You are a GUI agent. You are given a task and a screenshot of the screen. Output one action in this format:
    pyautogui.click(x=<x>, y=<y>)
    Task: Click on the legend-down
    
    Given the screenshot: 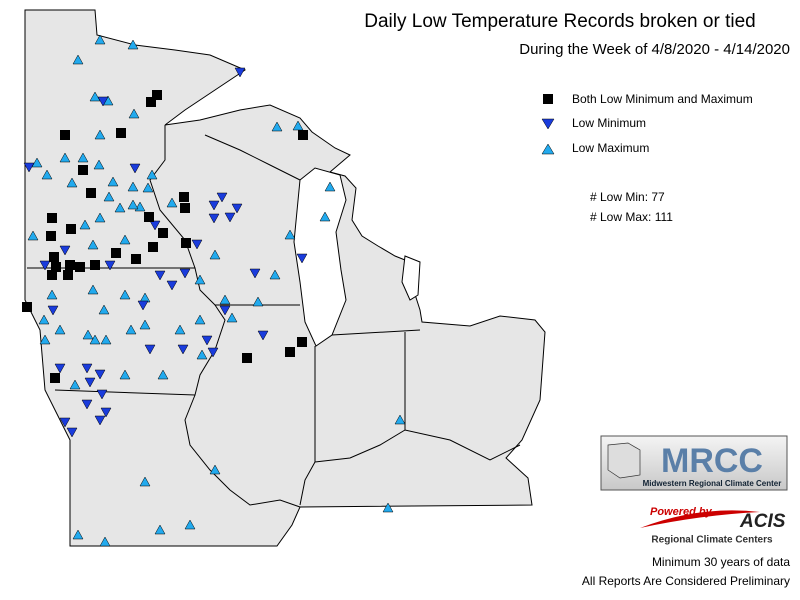 What is the action you would take?
    pyautogui.click(x=548, y=124)
    